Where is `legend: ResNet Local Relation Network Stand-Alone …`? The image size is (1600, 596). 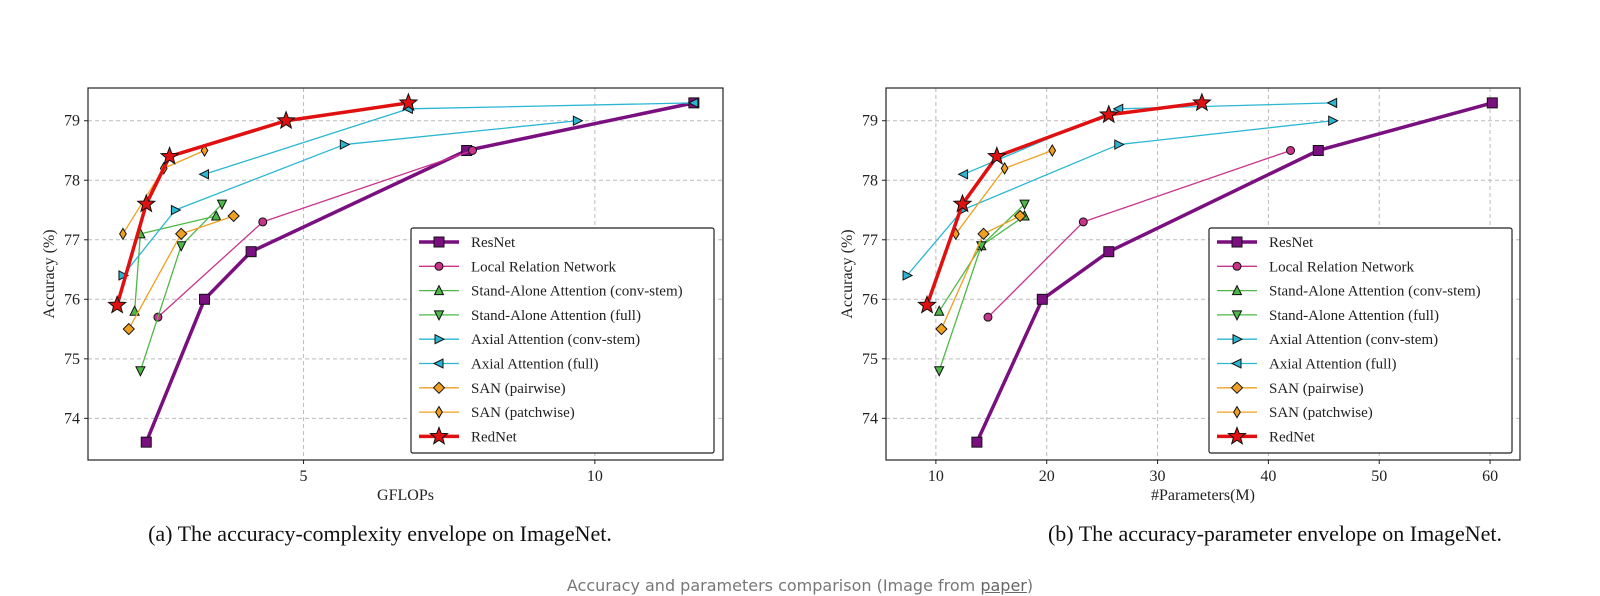 legend: ResNet Local Relation Network Stand-Alone … is located at coordinates (562, 340).